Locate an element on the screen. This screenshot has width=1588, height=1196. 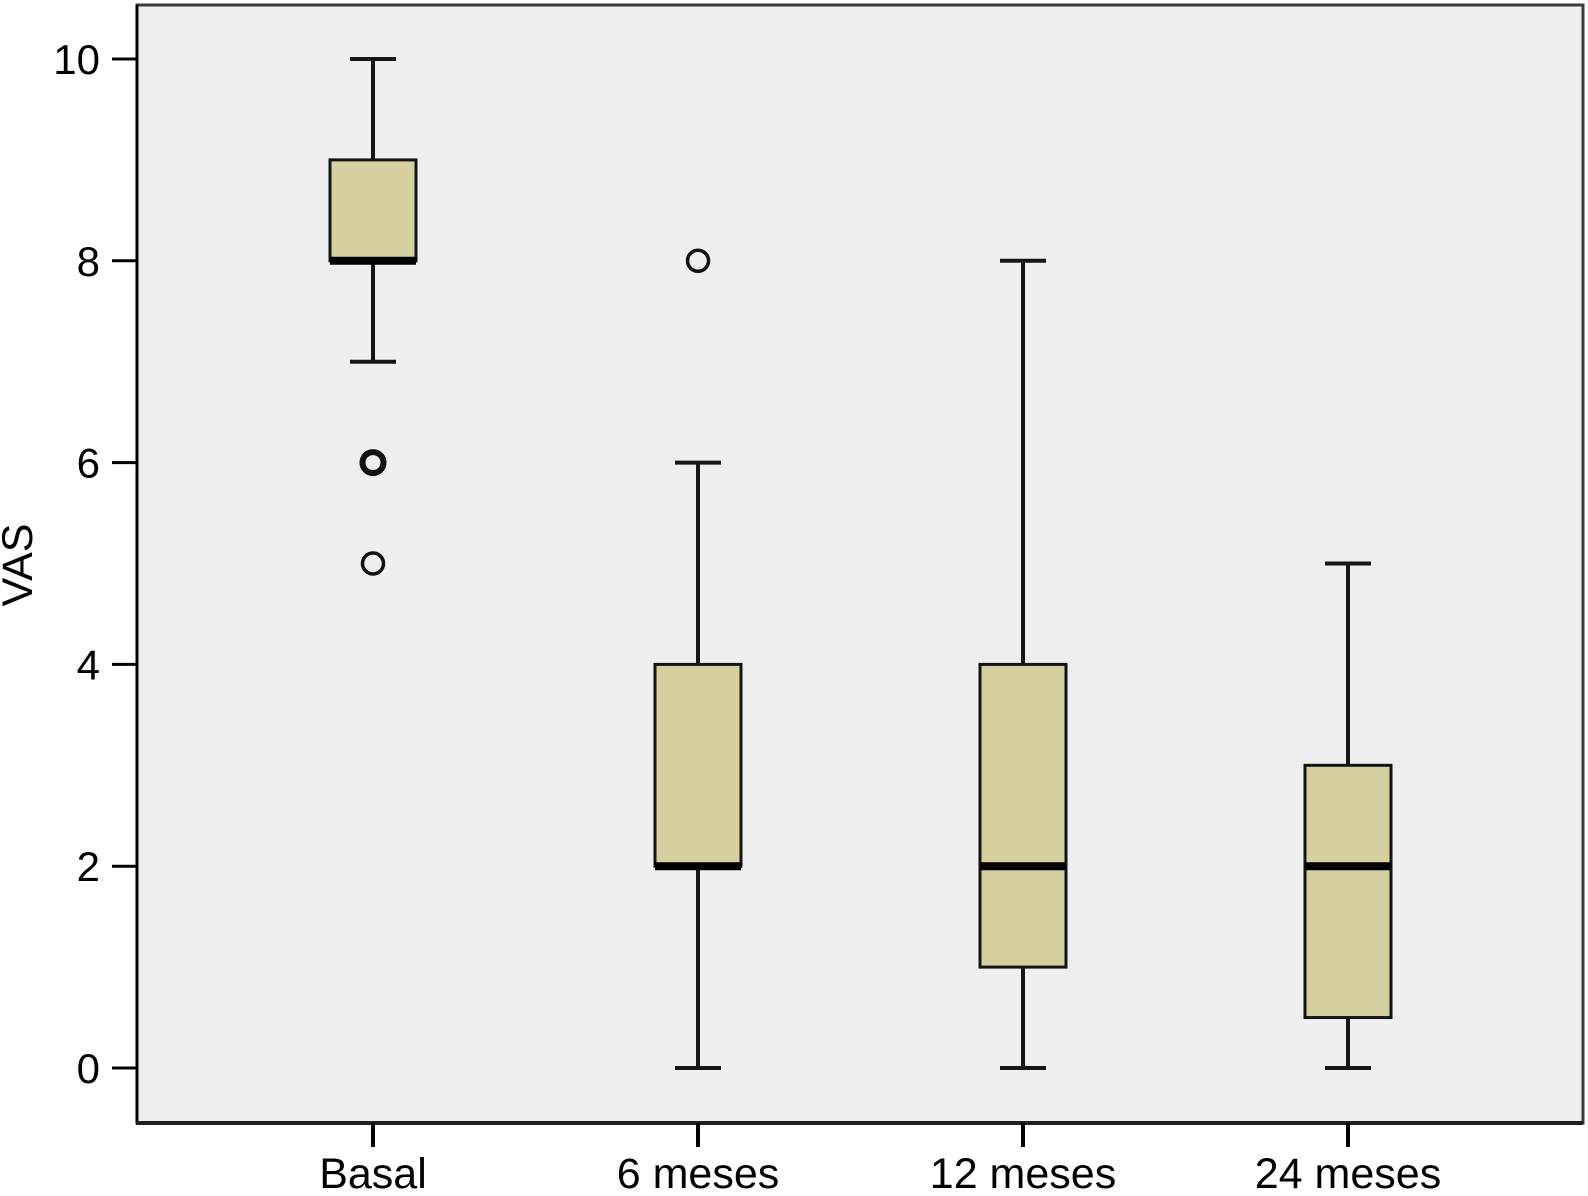
x-axis-label: 24 meses is located at coordinates (1348, 1173).